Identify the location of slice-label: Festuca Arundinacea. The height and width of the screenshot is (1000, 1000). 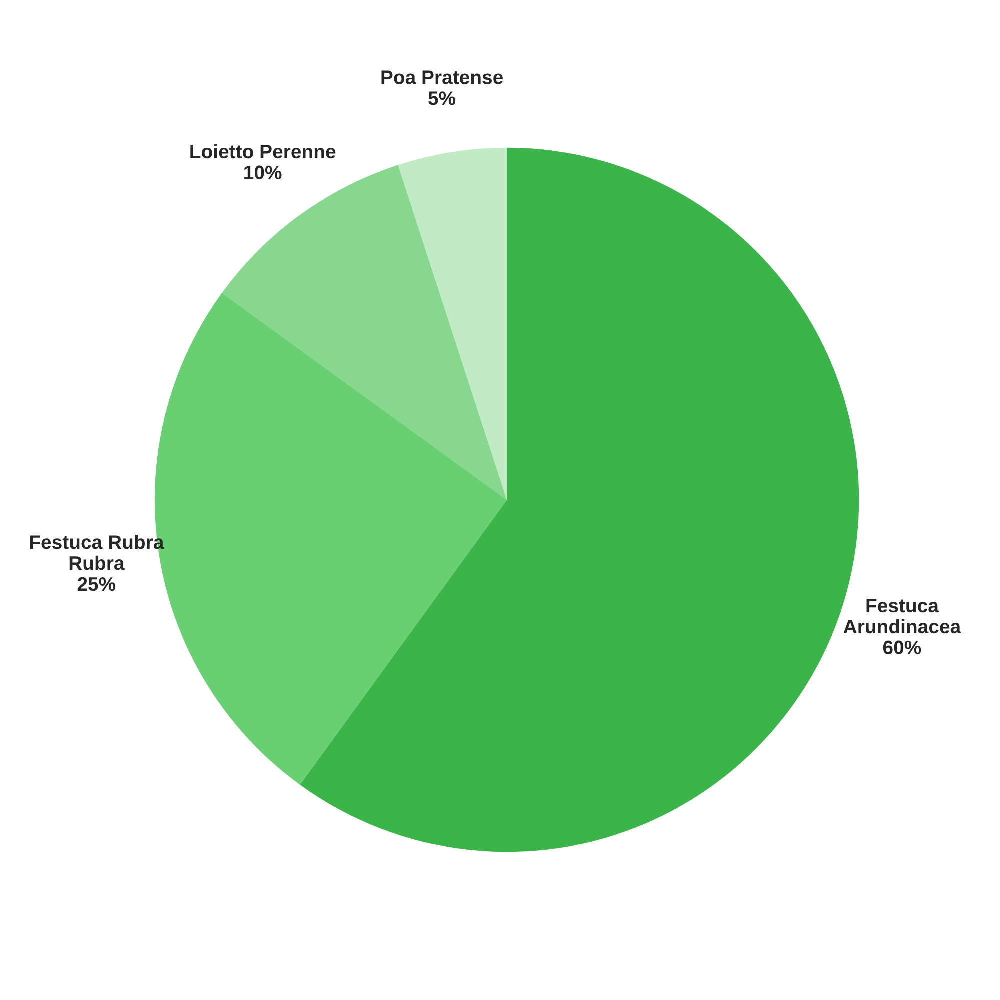
(903, 616).